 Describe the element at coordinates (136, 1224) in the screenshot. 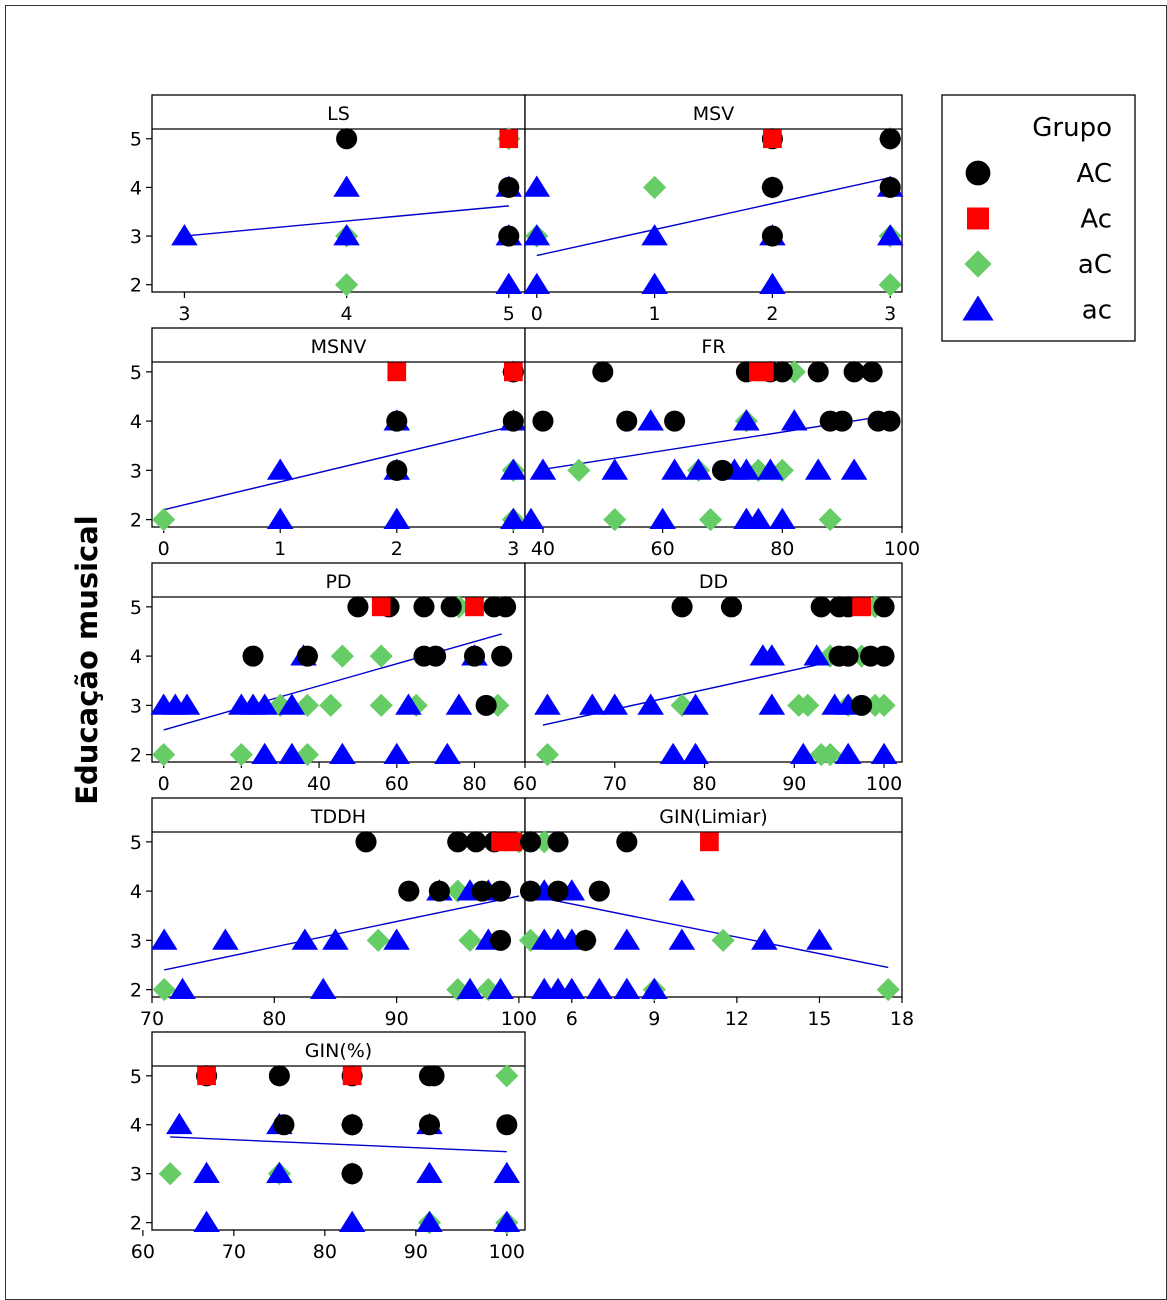

I see `y-tick-label: 2` at that location.